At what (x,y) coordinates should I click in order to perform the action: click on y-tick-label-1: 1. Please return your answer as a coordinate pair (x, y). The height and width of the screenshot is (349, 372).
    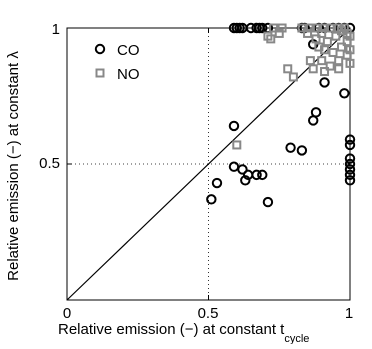
    Looking at the image, I should click on (56, 29).